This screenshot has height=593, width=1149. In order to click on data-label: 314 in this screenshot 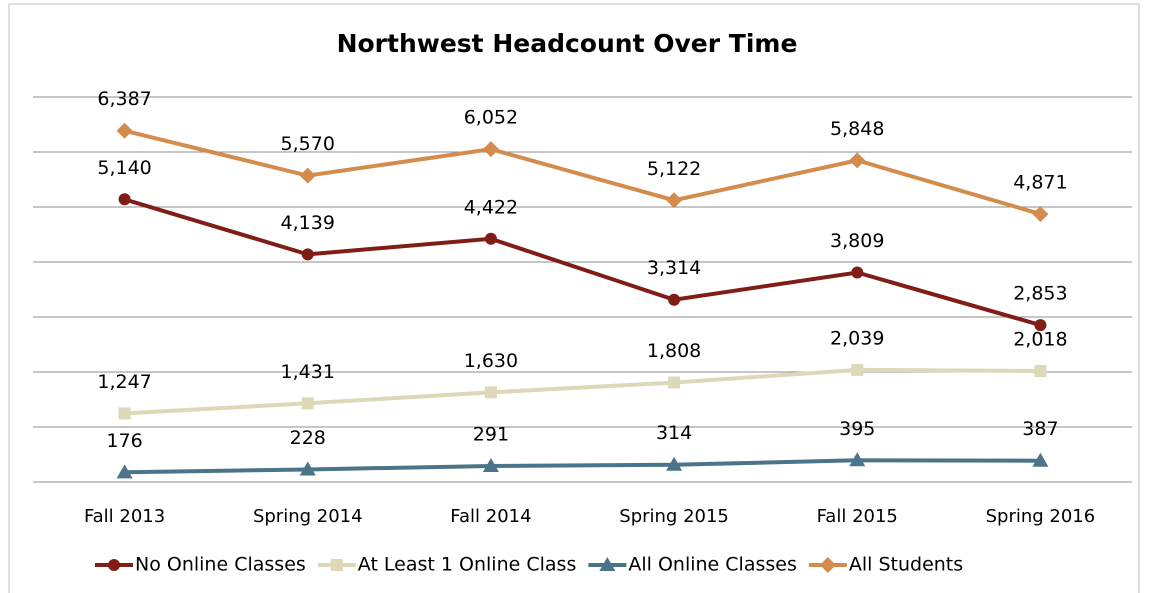, I will do `click(674, 433)`.